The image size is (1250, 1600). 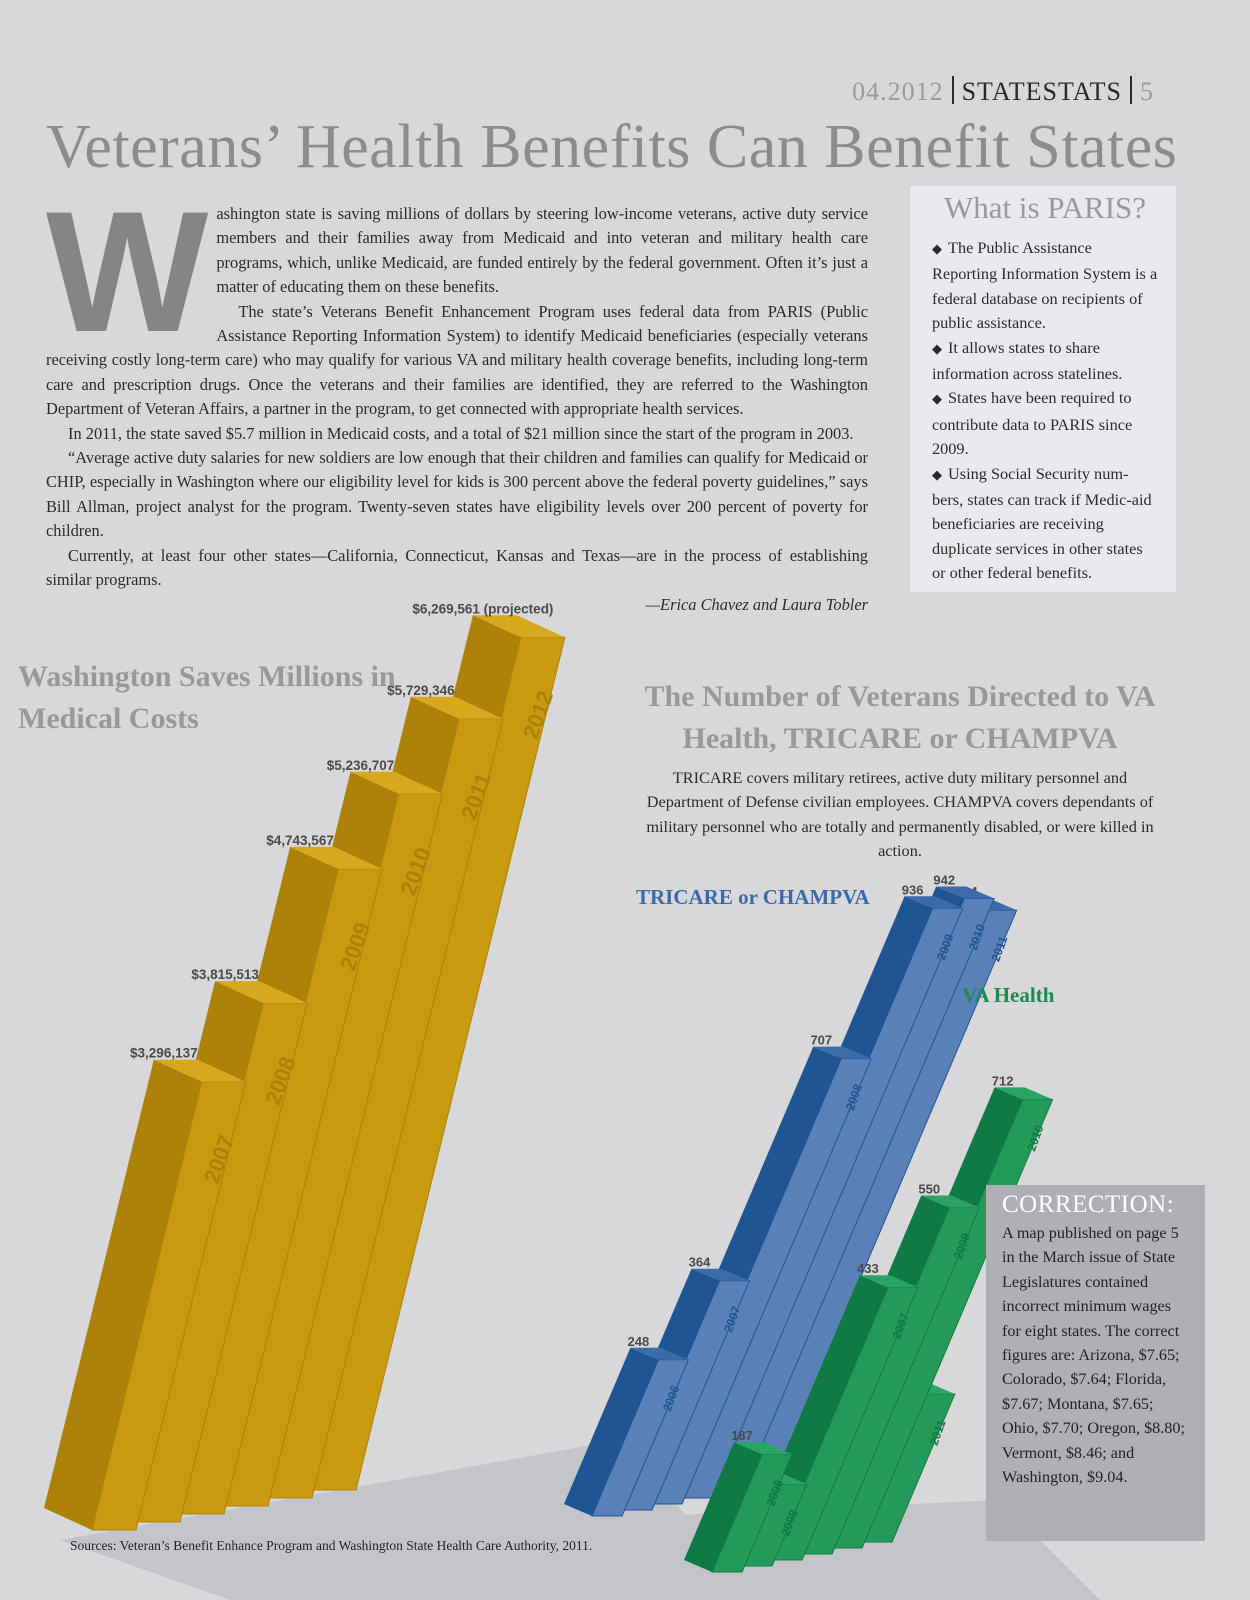 What do you see at coordinates (611, 1431) in the screenshot?
I see `tricare-bar-side` at bounding box center [611, 1431].